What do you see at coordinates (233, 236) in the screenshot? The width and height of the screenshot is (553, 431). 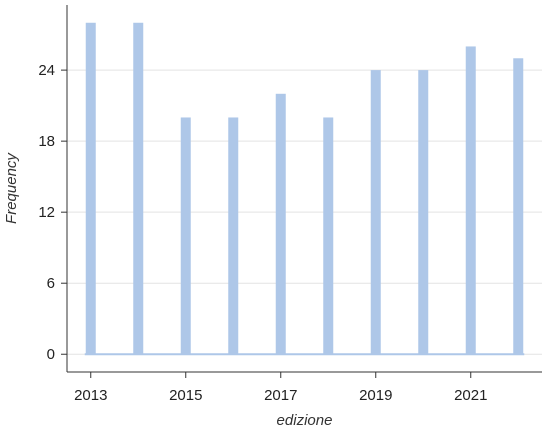 I see `bar-2016` at bounding box center [233, 236].